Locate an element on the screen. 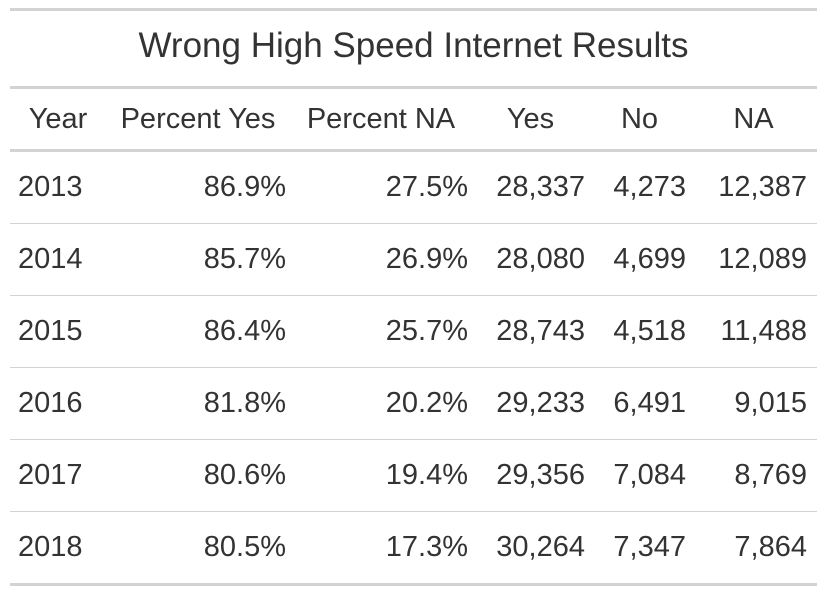 Image resolution: width=827 pixels, height=598 pixels. column-header-percent-yes: Percent Yes is located at coordinates (198, 120).